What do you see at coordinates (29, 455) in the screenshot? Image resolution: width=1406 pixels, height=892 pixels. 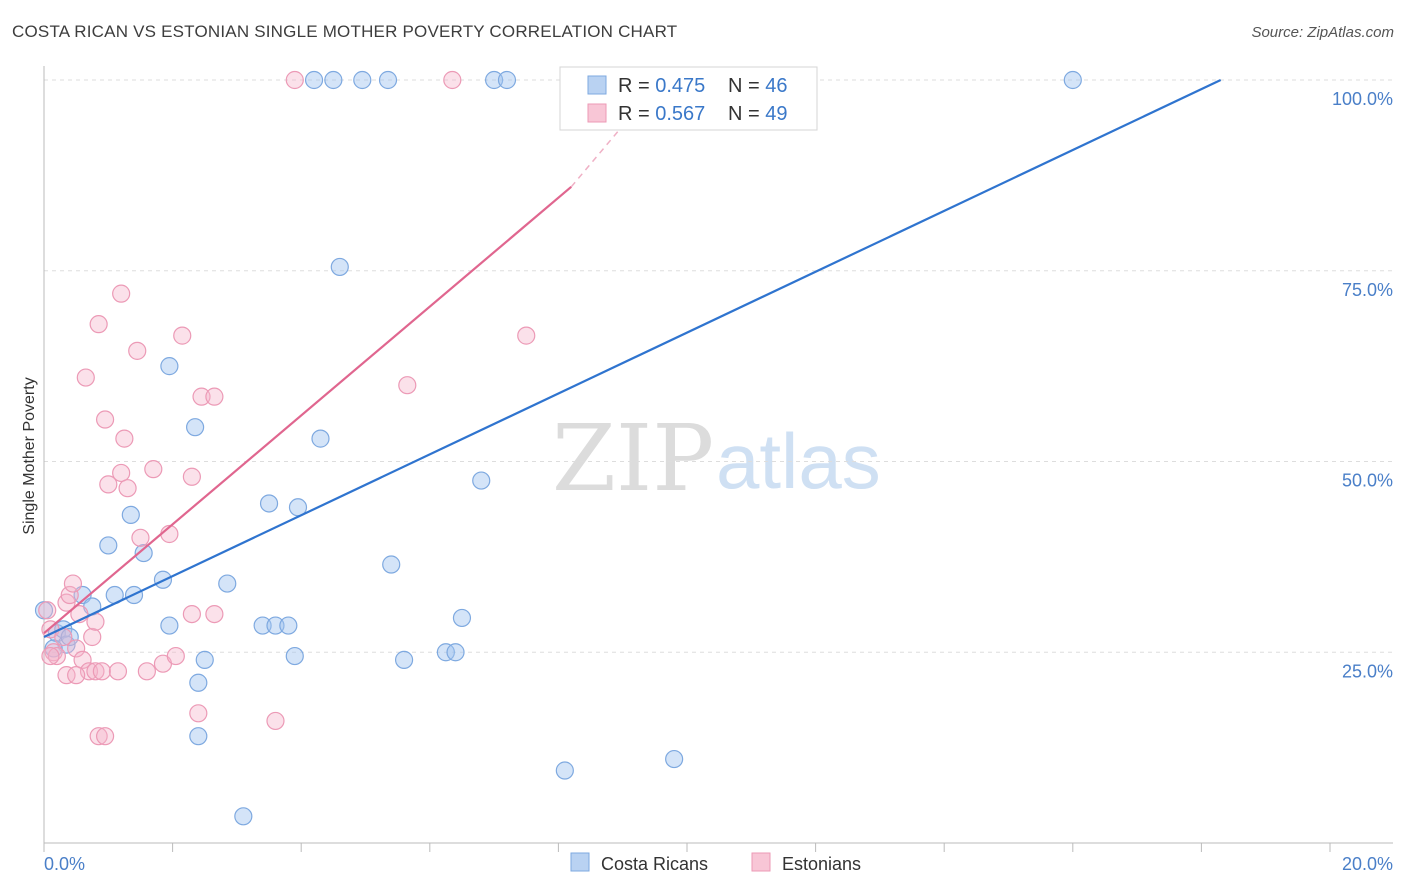 I see `y-axis-label: Single Mother Poverty` at bounding box center [29, 455].